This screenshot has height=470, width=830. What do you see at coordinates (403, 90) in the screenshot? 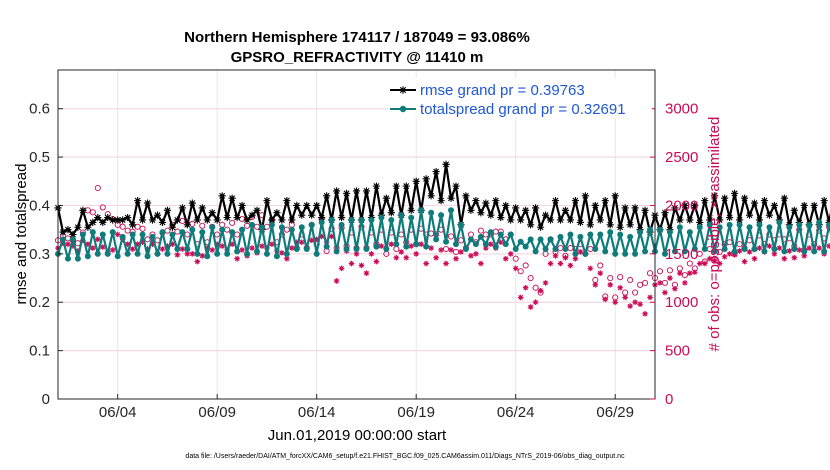
I see `legend-rmse-marker` at bounding box center [403, 90].